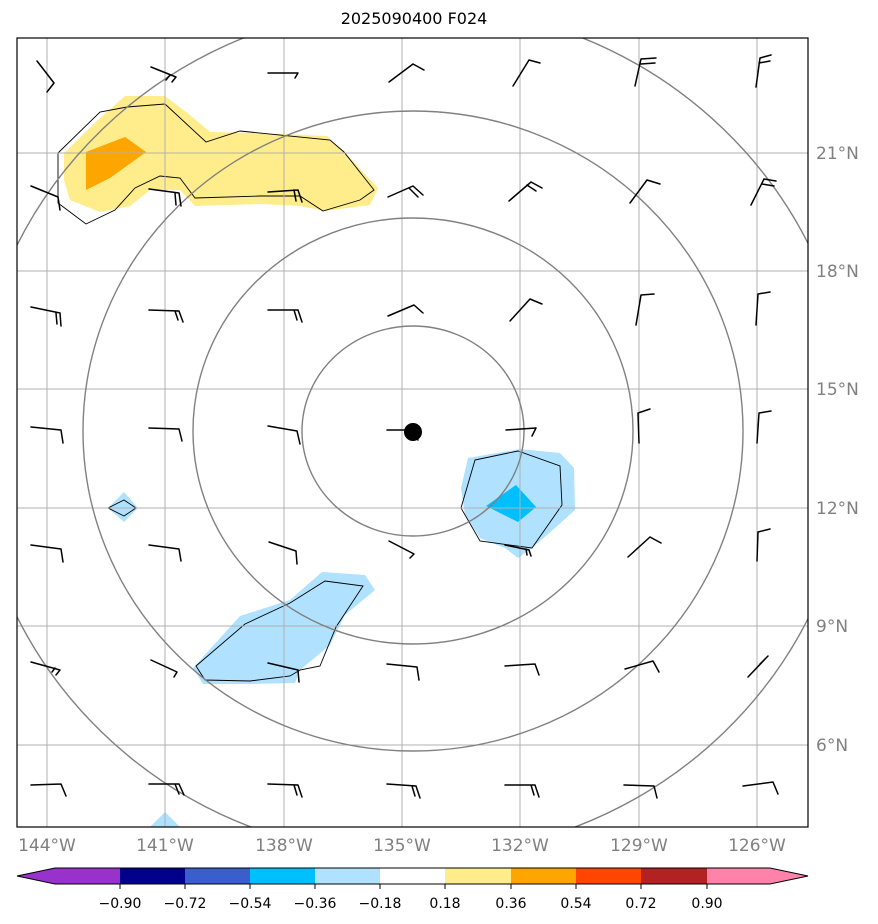  Describe the element at coordinates (221, 154) in the screenshot. I see `positive-anomaly-north` at that location.